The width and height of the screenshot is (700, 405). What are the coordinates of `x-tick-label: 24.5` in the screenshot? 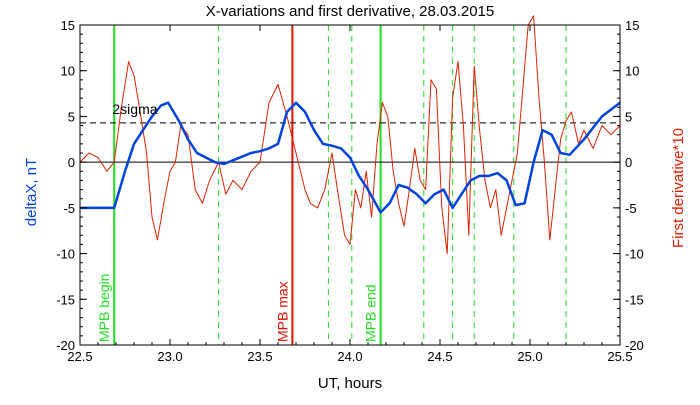 It's located at (439, 356).